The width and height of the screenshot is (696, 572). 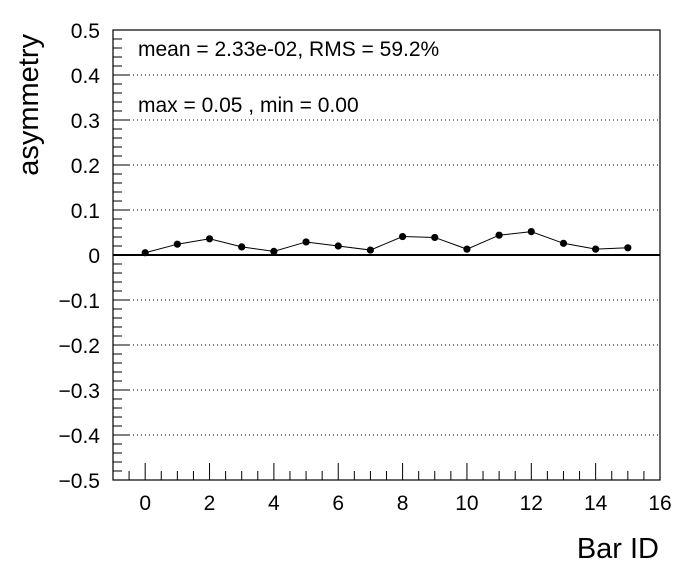 What do you see at coordinates (85, 31) in the screenshot?
I see `y-tick-label: 0.5` at bounding box center [85, 31].